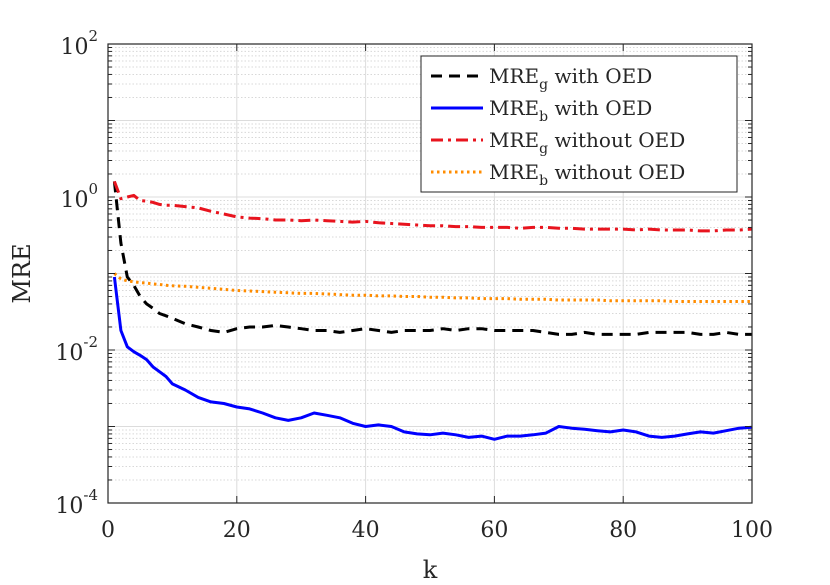 Image resolution: width=830 pixels, height=585 pixels. What do you see at coordinates (90, 495) in the screenshot?
I see `y-tick-exponent: -4` at bounding box center [90, 495].